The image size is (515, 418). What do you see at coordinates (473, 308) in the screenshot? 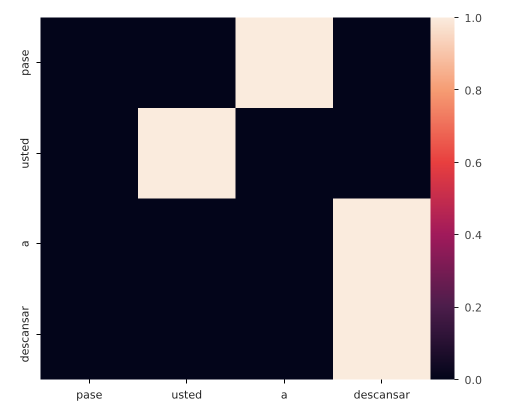
I see `color-bar-label: 0.2` at bounding box center [473, 308].